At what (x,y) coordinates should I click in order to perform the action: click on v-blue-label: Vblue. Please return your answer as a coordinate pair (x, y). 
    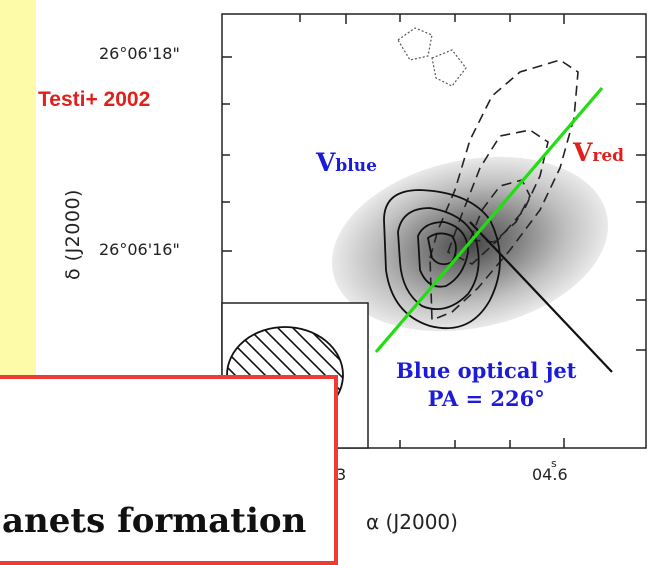
    Looking at the image, I should click on (346, 162).